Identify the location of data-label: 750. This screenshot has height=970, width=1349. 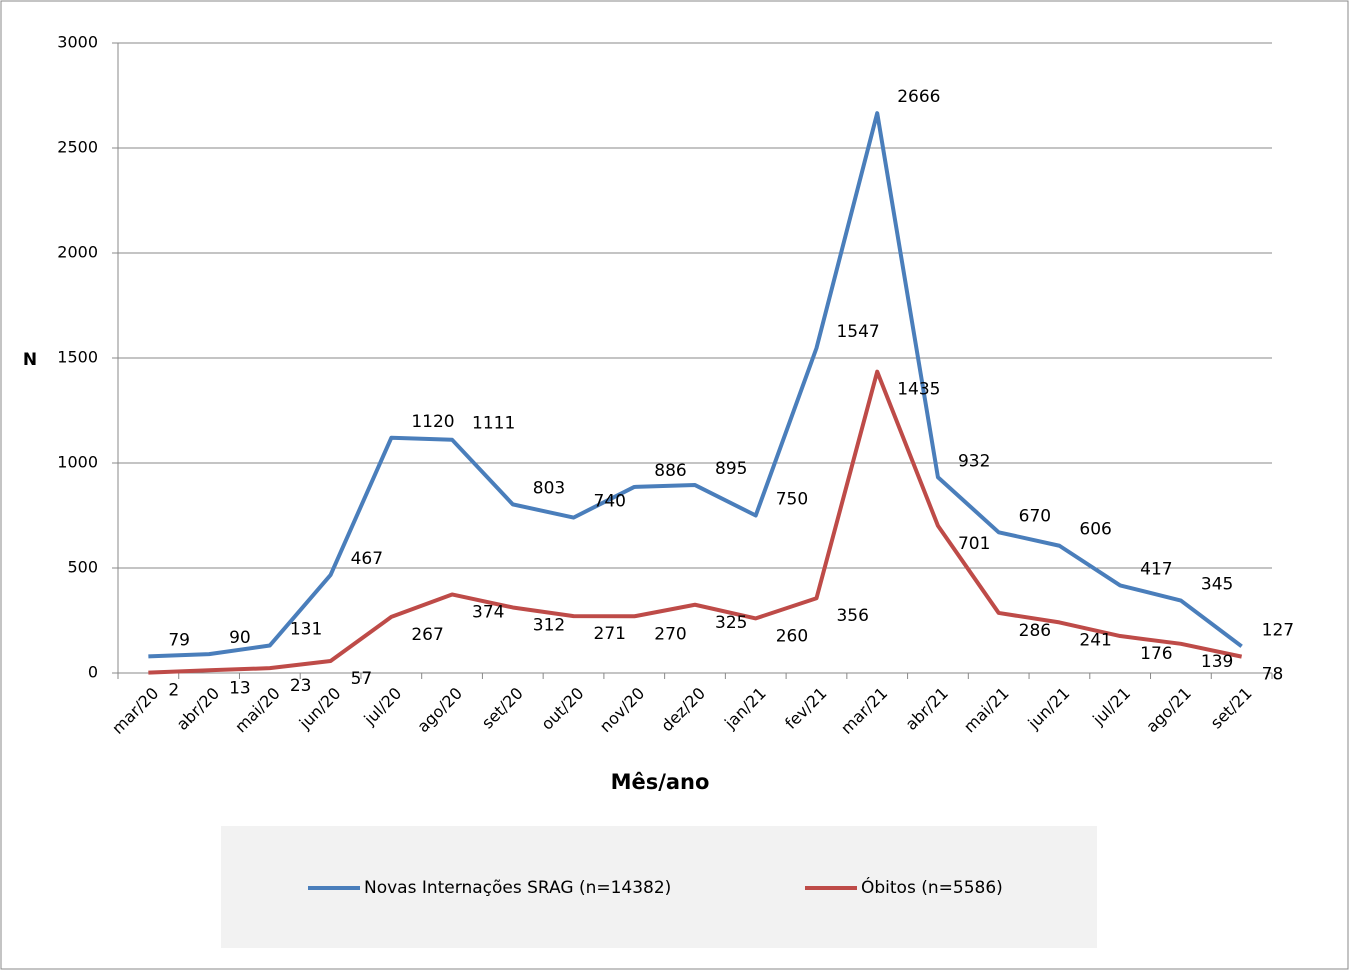
(792, 500).